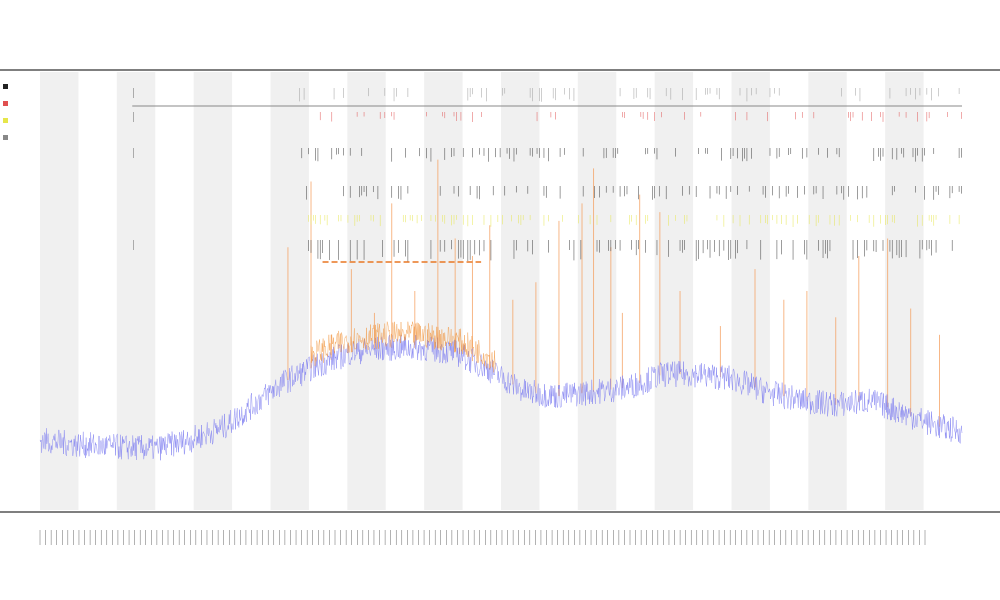 This screenshot has width=1000, height=600. What do you see at coordinates (403, 347) in the screenshot?
I see `series-overlay-line` at bounding box center [403, 347].